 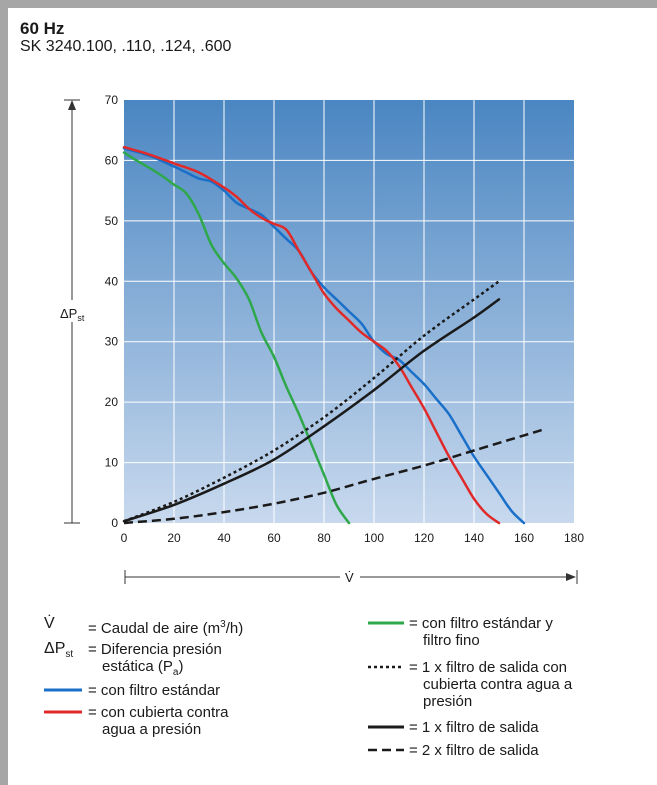 What do you see at coordinates (112, 342) in the screenshot?
I see `y-tick-label: 30` at bounding box center [112, 342].